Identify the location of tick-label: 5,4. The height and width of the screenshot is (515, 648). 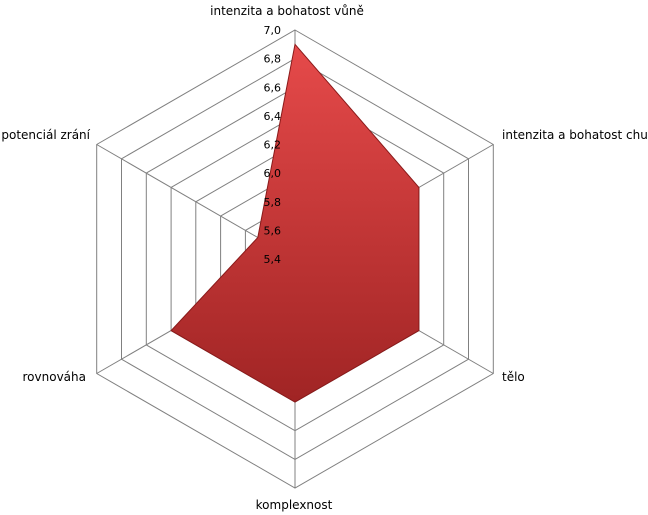
(273, 259).